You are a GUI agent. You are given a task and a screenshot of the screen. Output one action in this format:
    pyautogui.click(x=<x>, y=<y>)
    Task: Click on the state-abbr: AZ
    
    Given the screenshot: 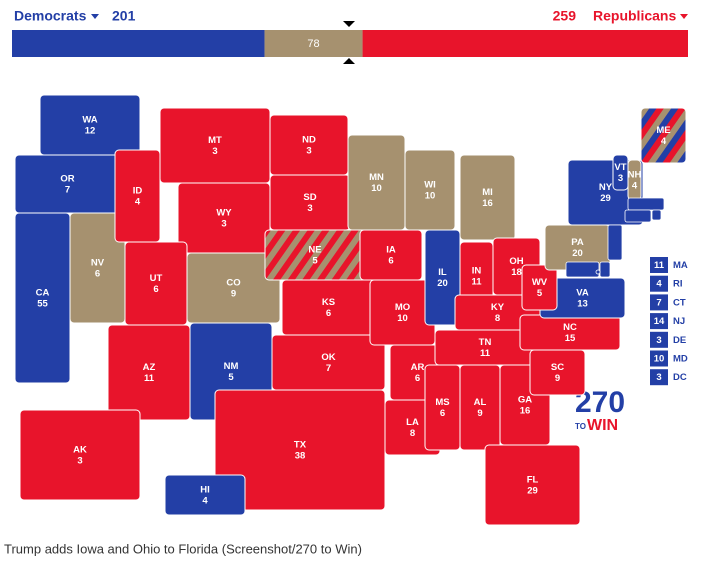 What is the action you would take?
    pyautogui.click(x=149, y=367)
    